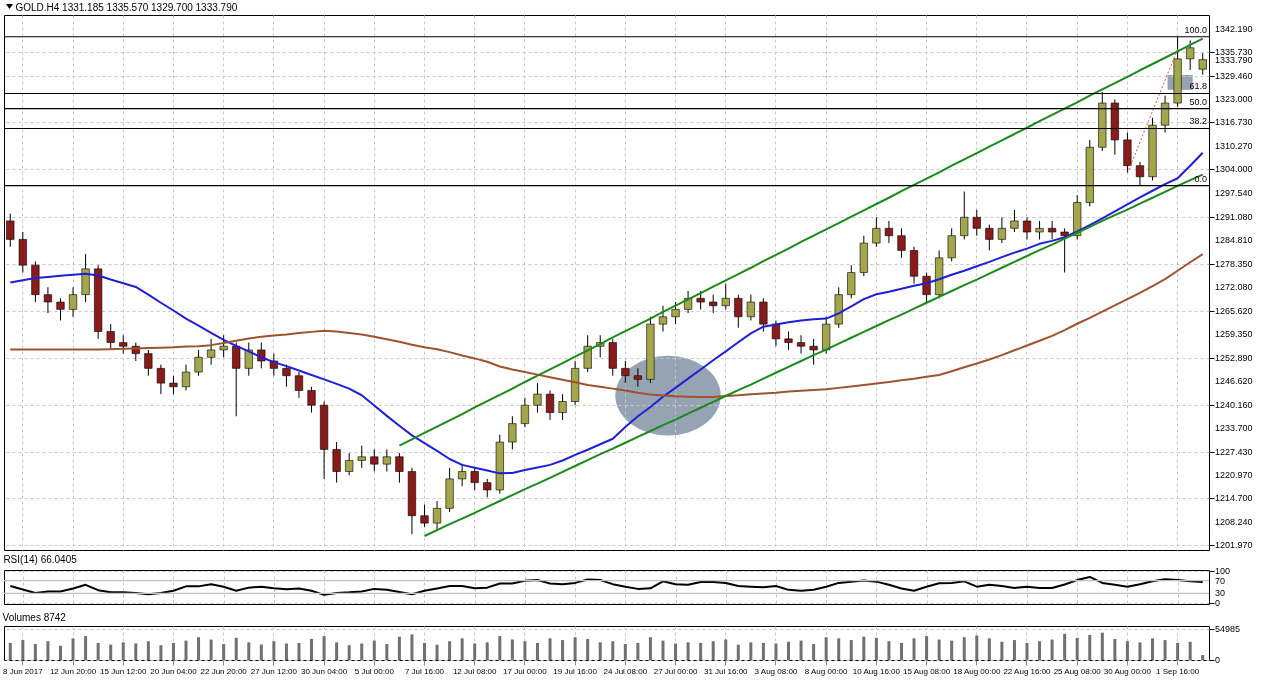  What do you see at coordinates (224, 671) in the screenshot?
I see `x-tick-label: 22 Jun 20:00` at bounding box center [224, 671].